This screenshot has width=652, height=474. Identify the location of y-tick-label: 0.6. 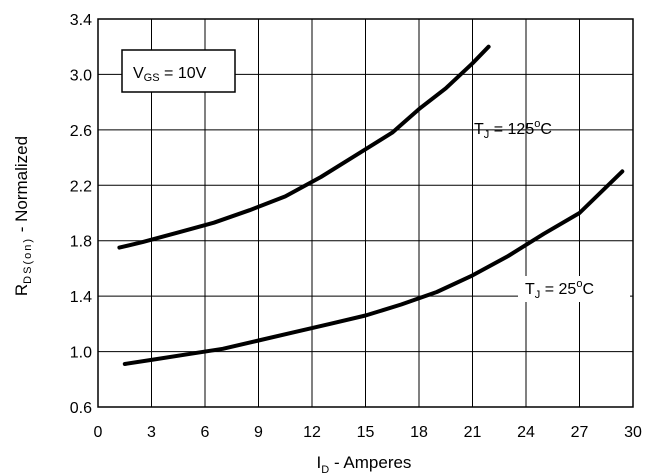
(81, 408).